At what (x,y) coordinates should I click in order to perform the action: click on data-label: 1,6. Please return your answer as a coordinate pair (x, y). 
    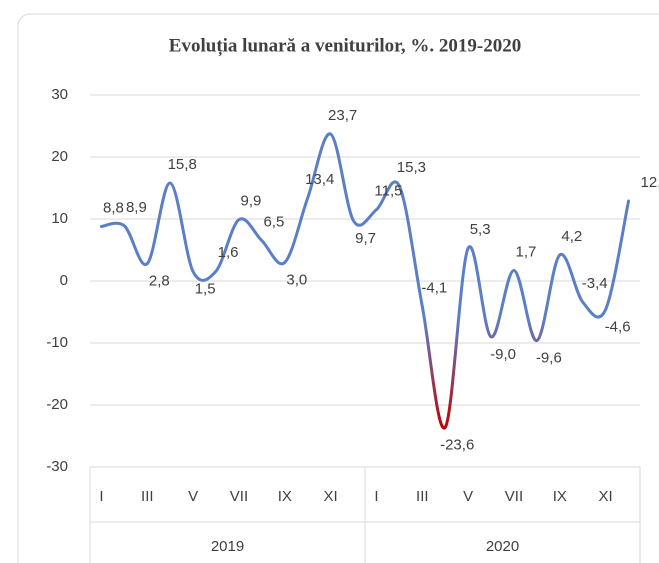
    Looking at the image, I should click on (228, 252).